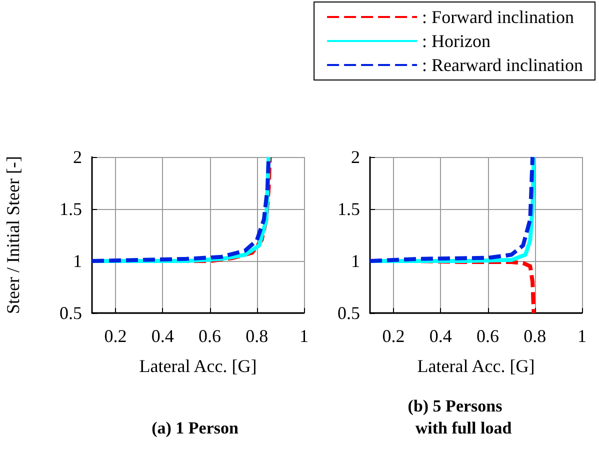  What do you see at coordinates (456, 41) in the screenshot?
I see `legend-label: : Horizon` at bounding box center [456, 41].